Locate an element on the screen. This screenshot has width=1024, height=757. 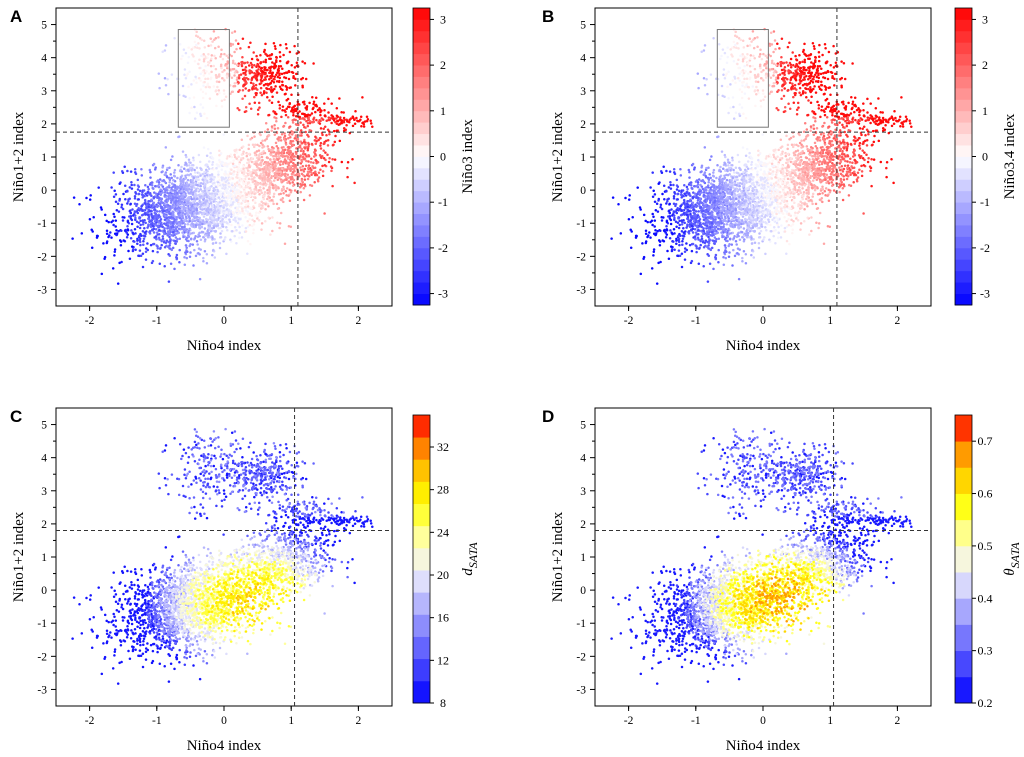
plot-frame is located at coordinates (224, 157).